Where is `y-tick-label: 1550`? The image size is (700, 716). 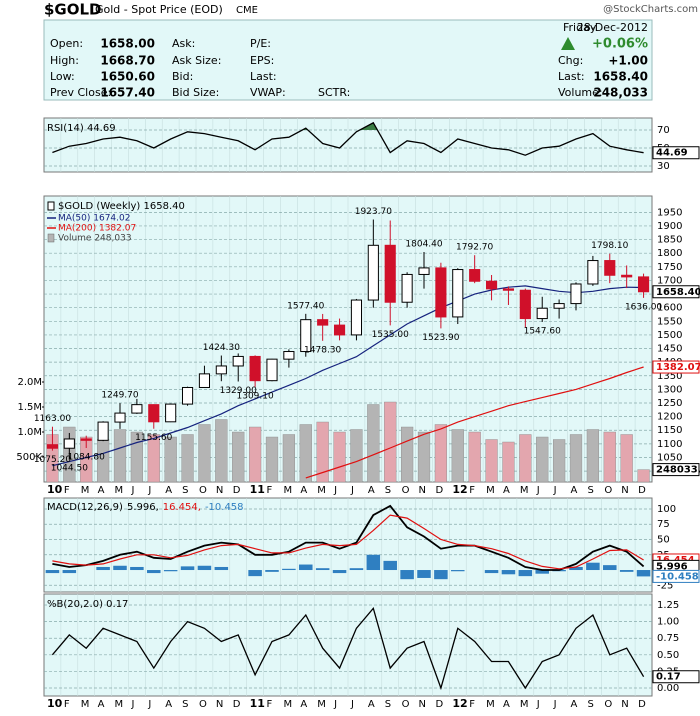
y-tick-label: 1550 is located at coordinates (669, 321).